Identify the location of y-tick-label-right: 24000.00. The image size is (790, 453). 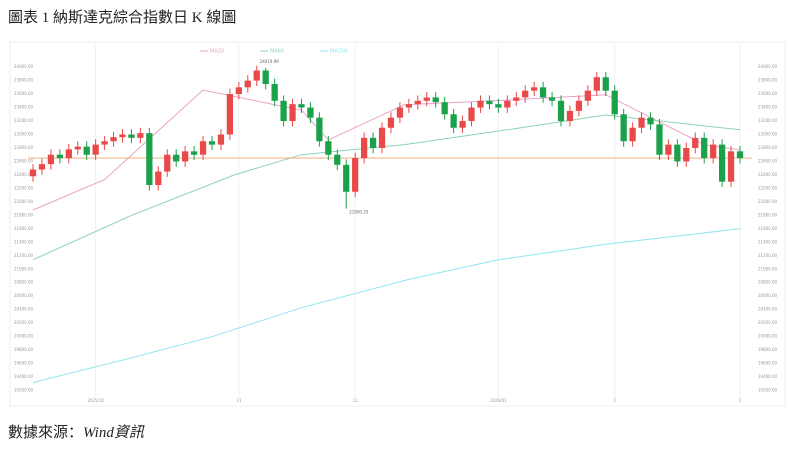
(768, 66).